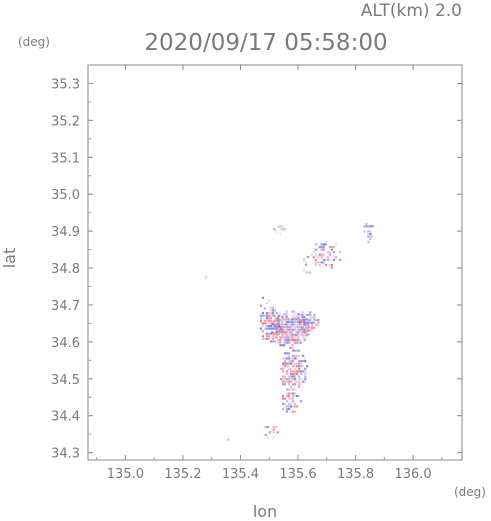 The width and height of the screenshot is (491, 521). Describe the element at coordinates (412, 474) in the screenshot. I see `x-tick-label: 136.0` at that location.